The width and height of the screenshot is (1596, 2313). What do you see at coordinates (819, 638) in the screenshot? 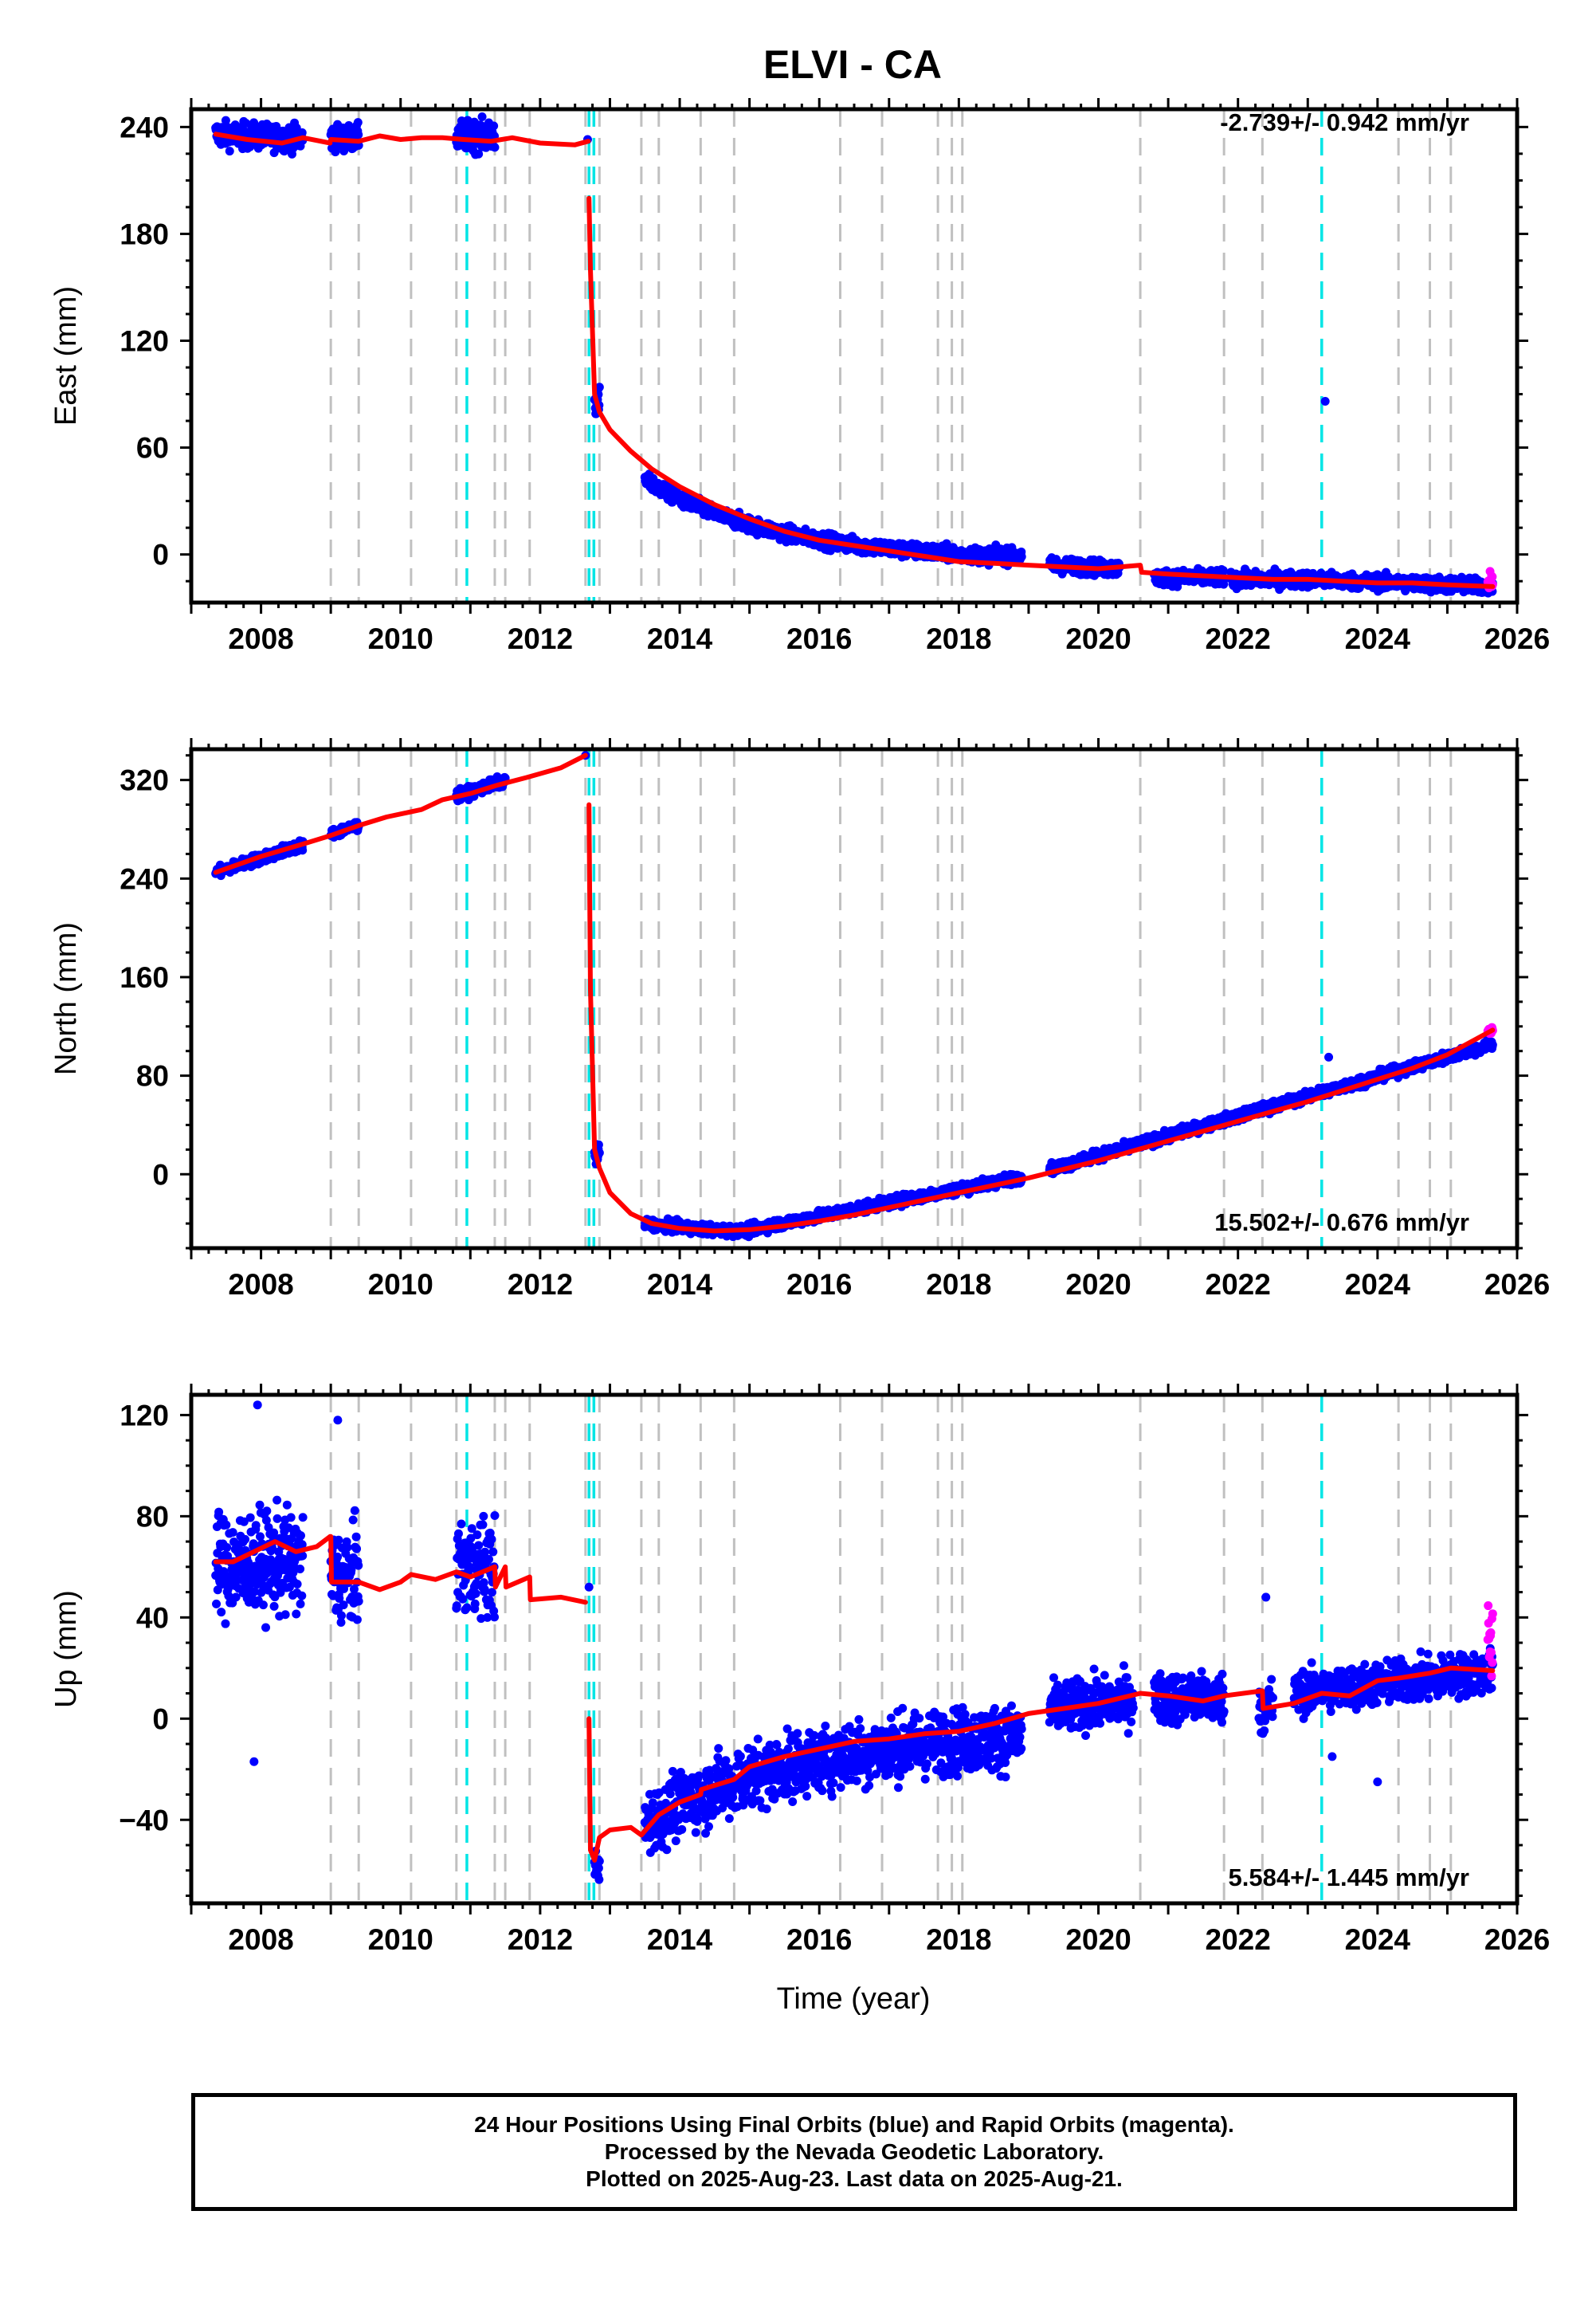
I see `east-x-tick-label: 2016` at bounding box center [819, 638].